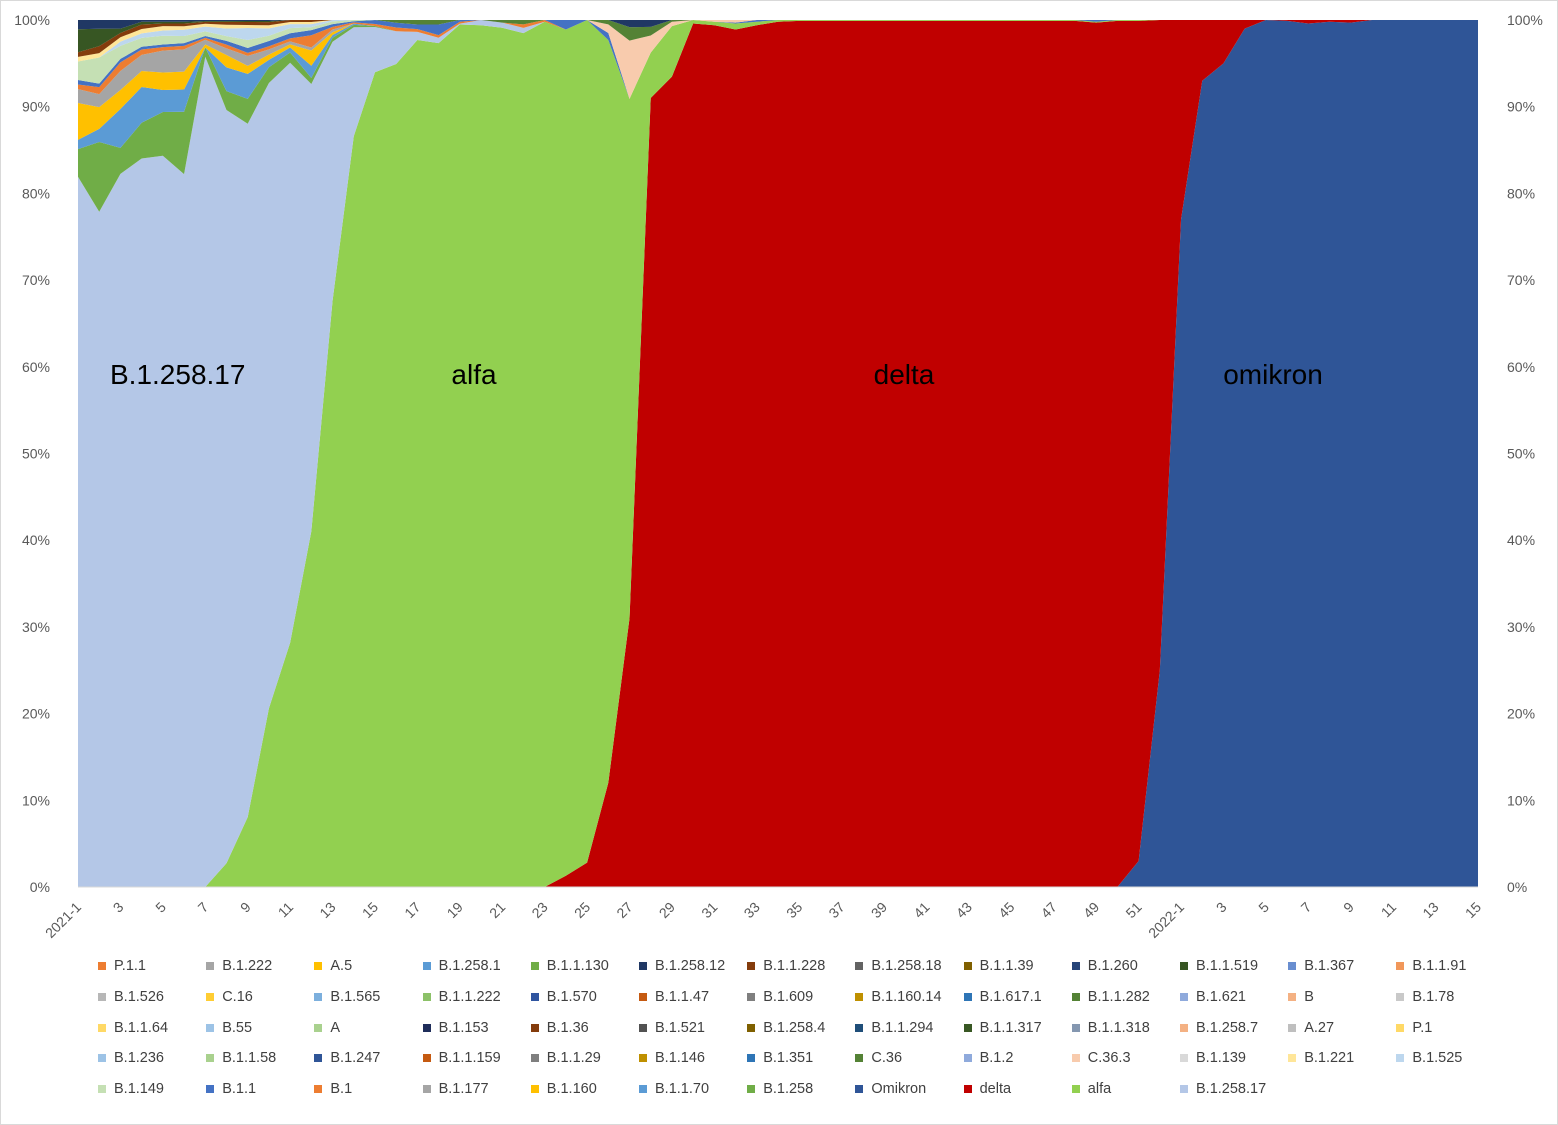  What do you see at coordinates (559, 1028) in the screenshot?
I see `legend-item: B.1.36` at bounding box center [559, 1028].